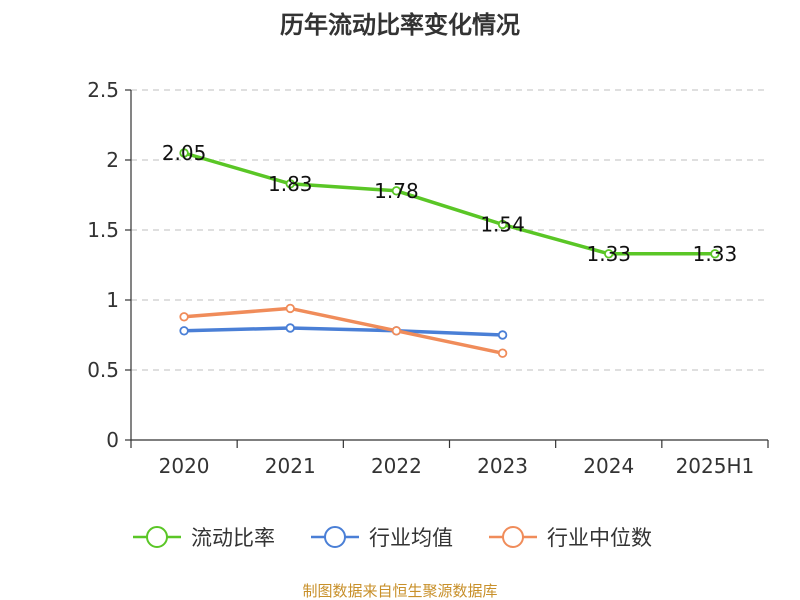 This screenshot has height=600, width=800. I want to click on data-label: 1.54, so click(502, 224).